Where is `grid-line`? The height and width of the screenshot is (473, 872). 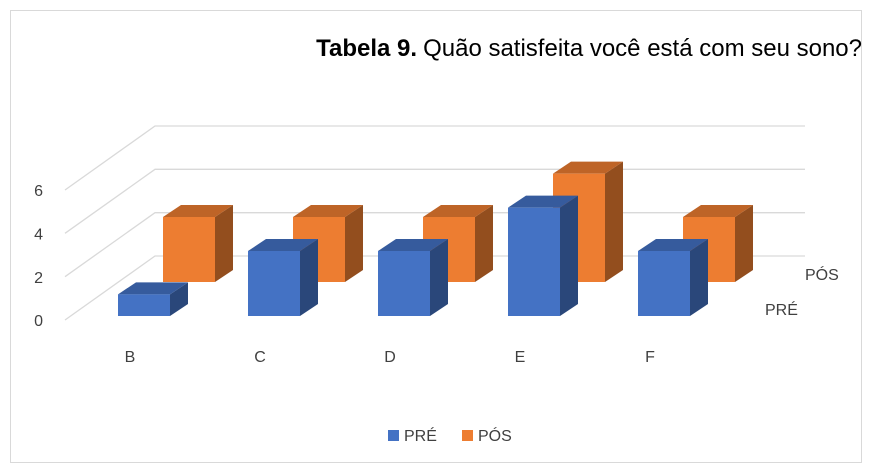
grid-line is located at coordinates (434, 158).